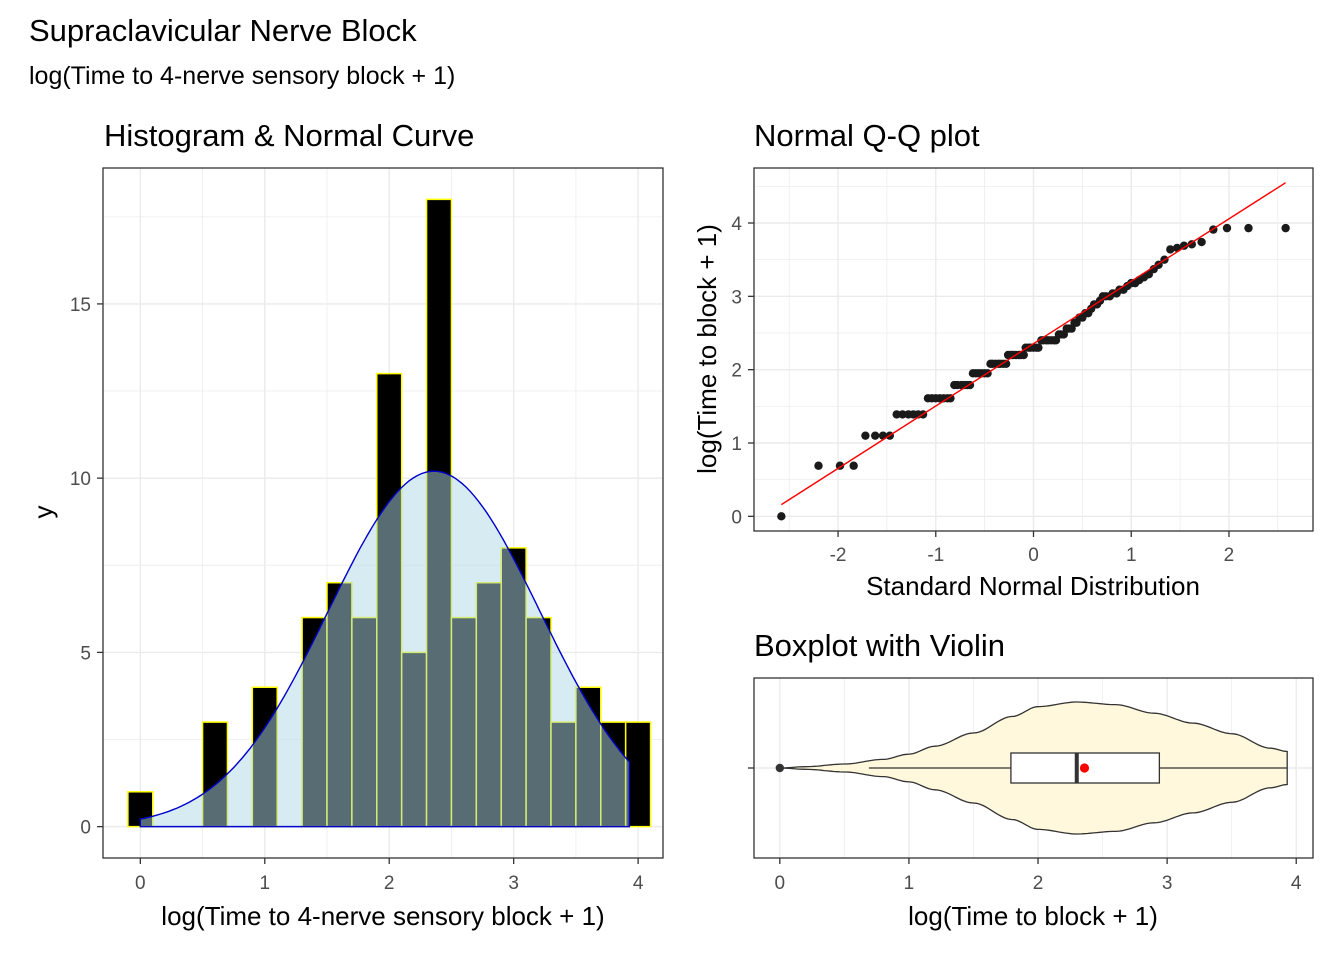 The width and height of the screenshot is (1344, 960). What do you see at coordinates (736, 224) in the screenshot?
I see `qq-y-tick-label: 4` at bounding box center [736, 224].